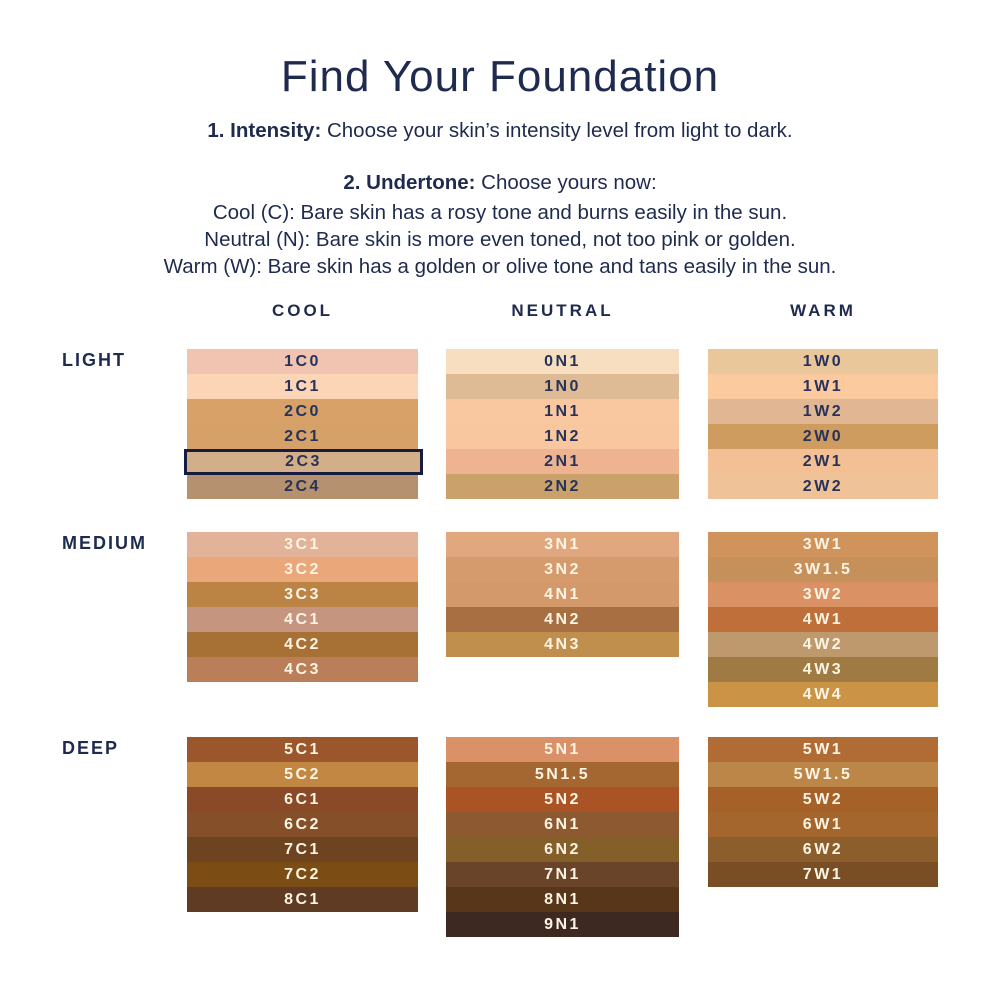 The height and width of the screenshot is (1000, 1000). I want to click on swatch-code-label: 1C0, so click(302, 361).